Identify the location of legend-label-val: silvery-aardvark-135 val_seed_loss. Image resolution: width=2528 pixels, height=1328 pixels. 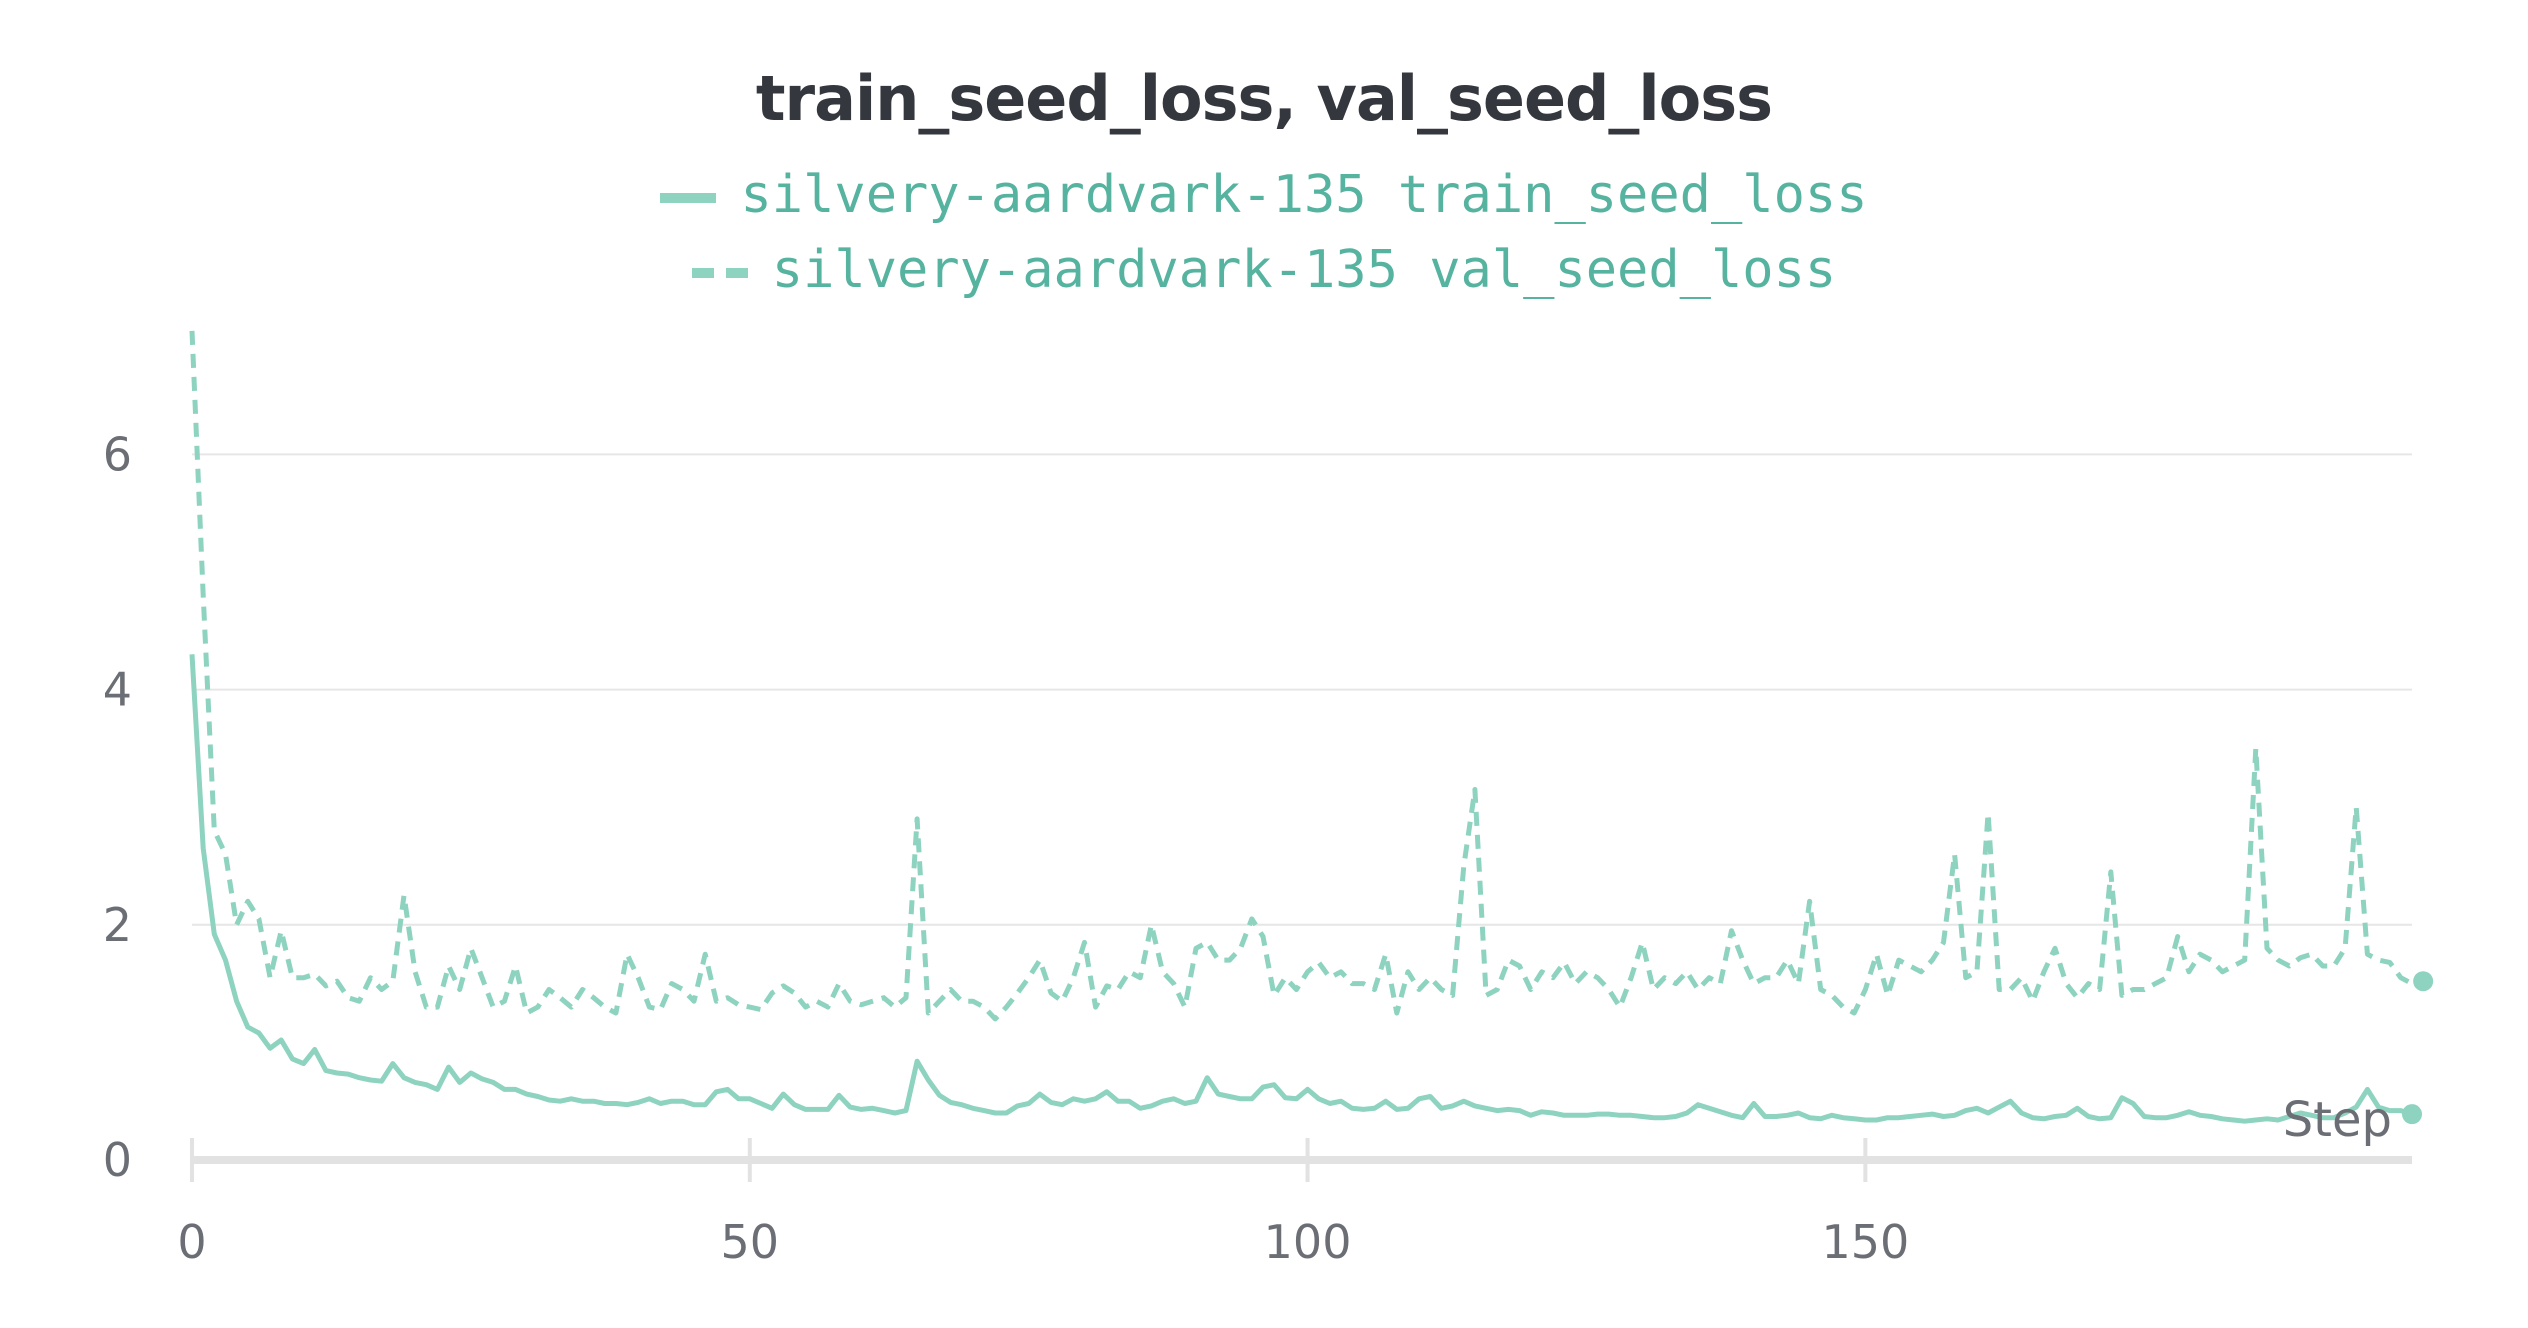
(1304, 270).